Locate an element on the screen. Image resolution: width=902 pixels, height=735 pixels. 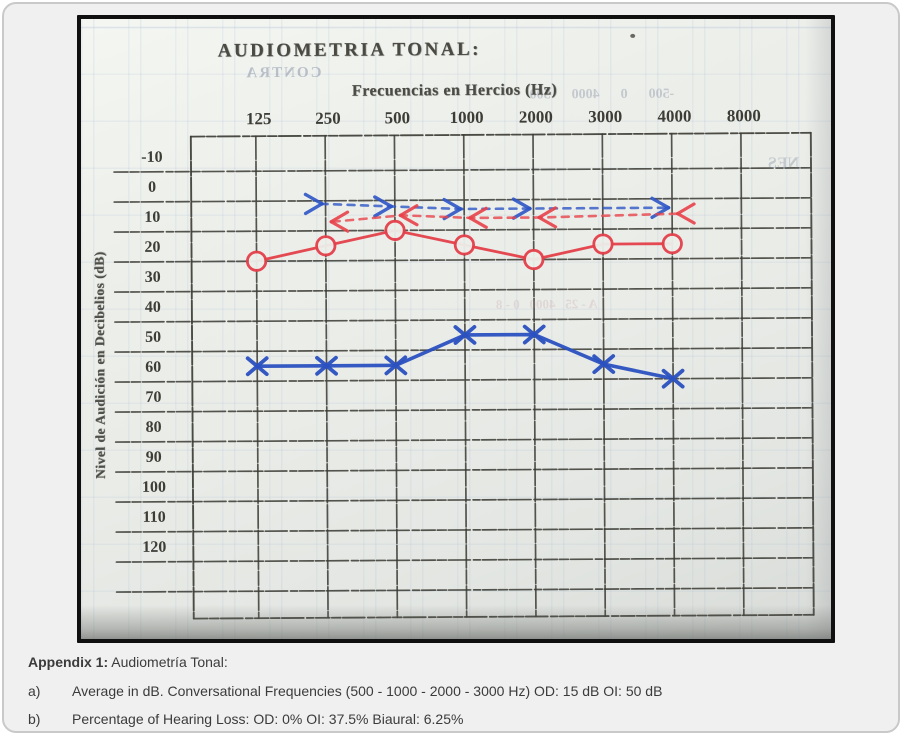
caption-appendix: Appendix 1: Audiometría Tonal: is located at coordinates (128, 662).